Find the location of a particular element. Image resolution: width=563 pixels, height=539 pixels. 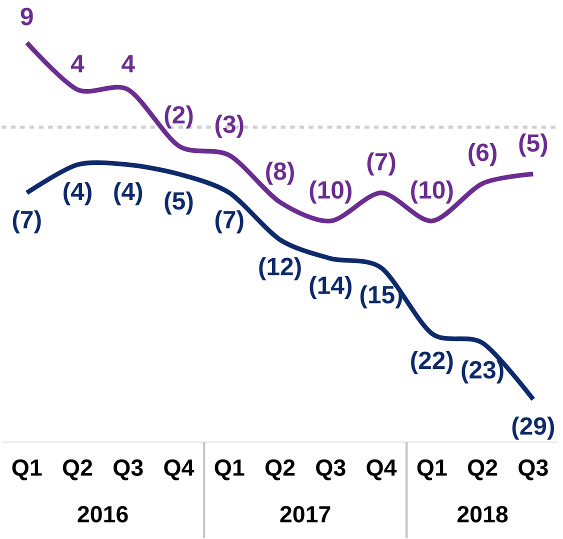

data-label: (29) is located at coordinates (533, 428).